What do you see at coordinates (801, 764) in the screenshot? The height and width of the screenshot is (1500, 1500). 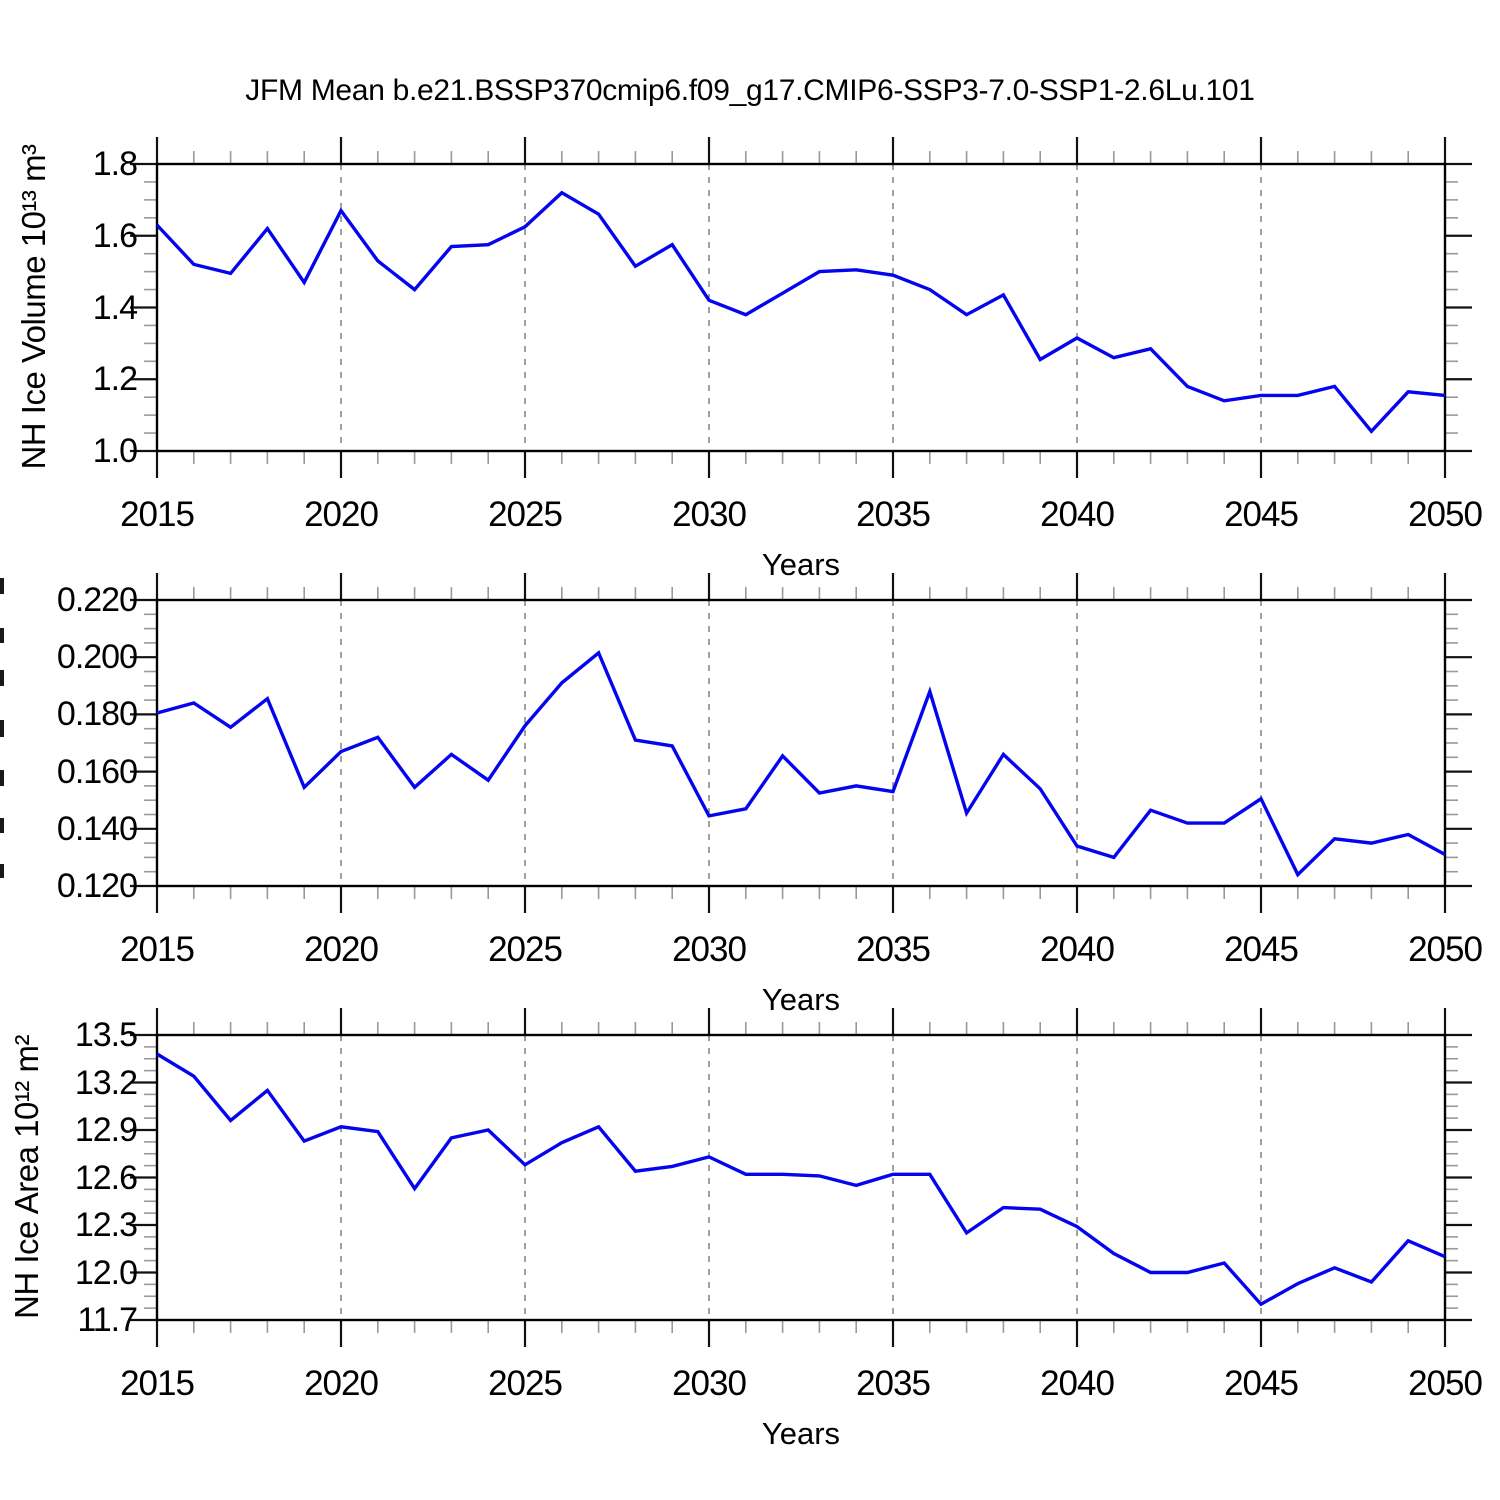 I see `data-line-middle` at bounding box center [801, 764].